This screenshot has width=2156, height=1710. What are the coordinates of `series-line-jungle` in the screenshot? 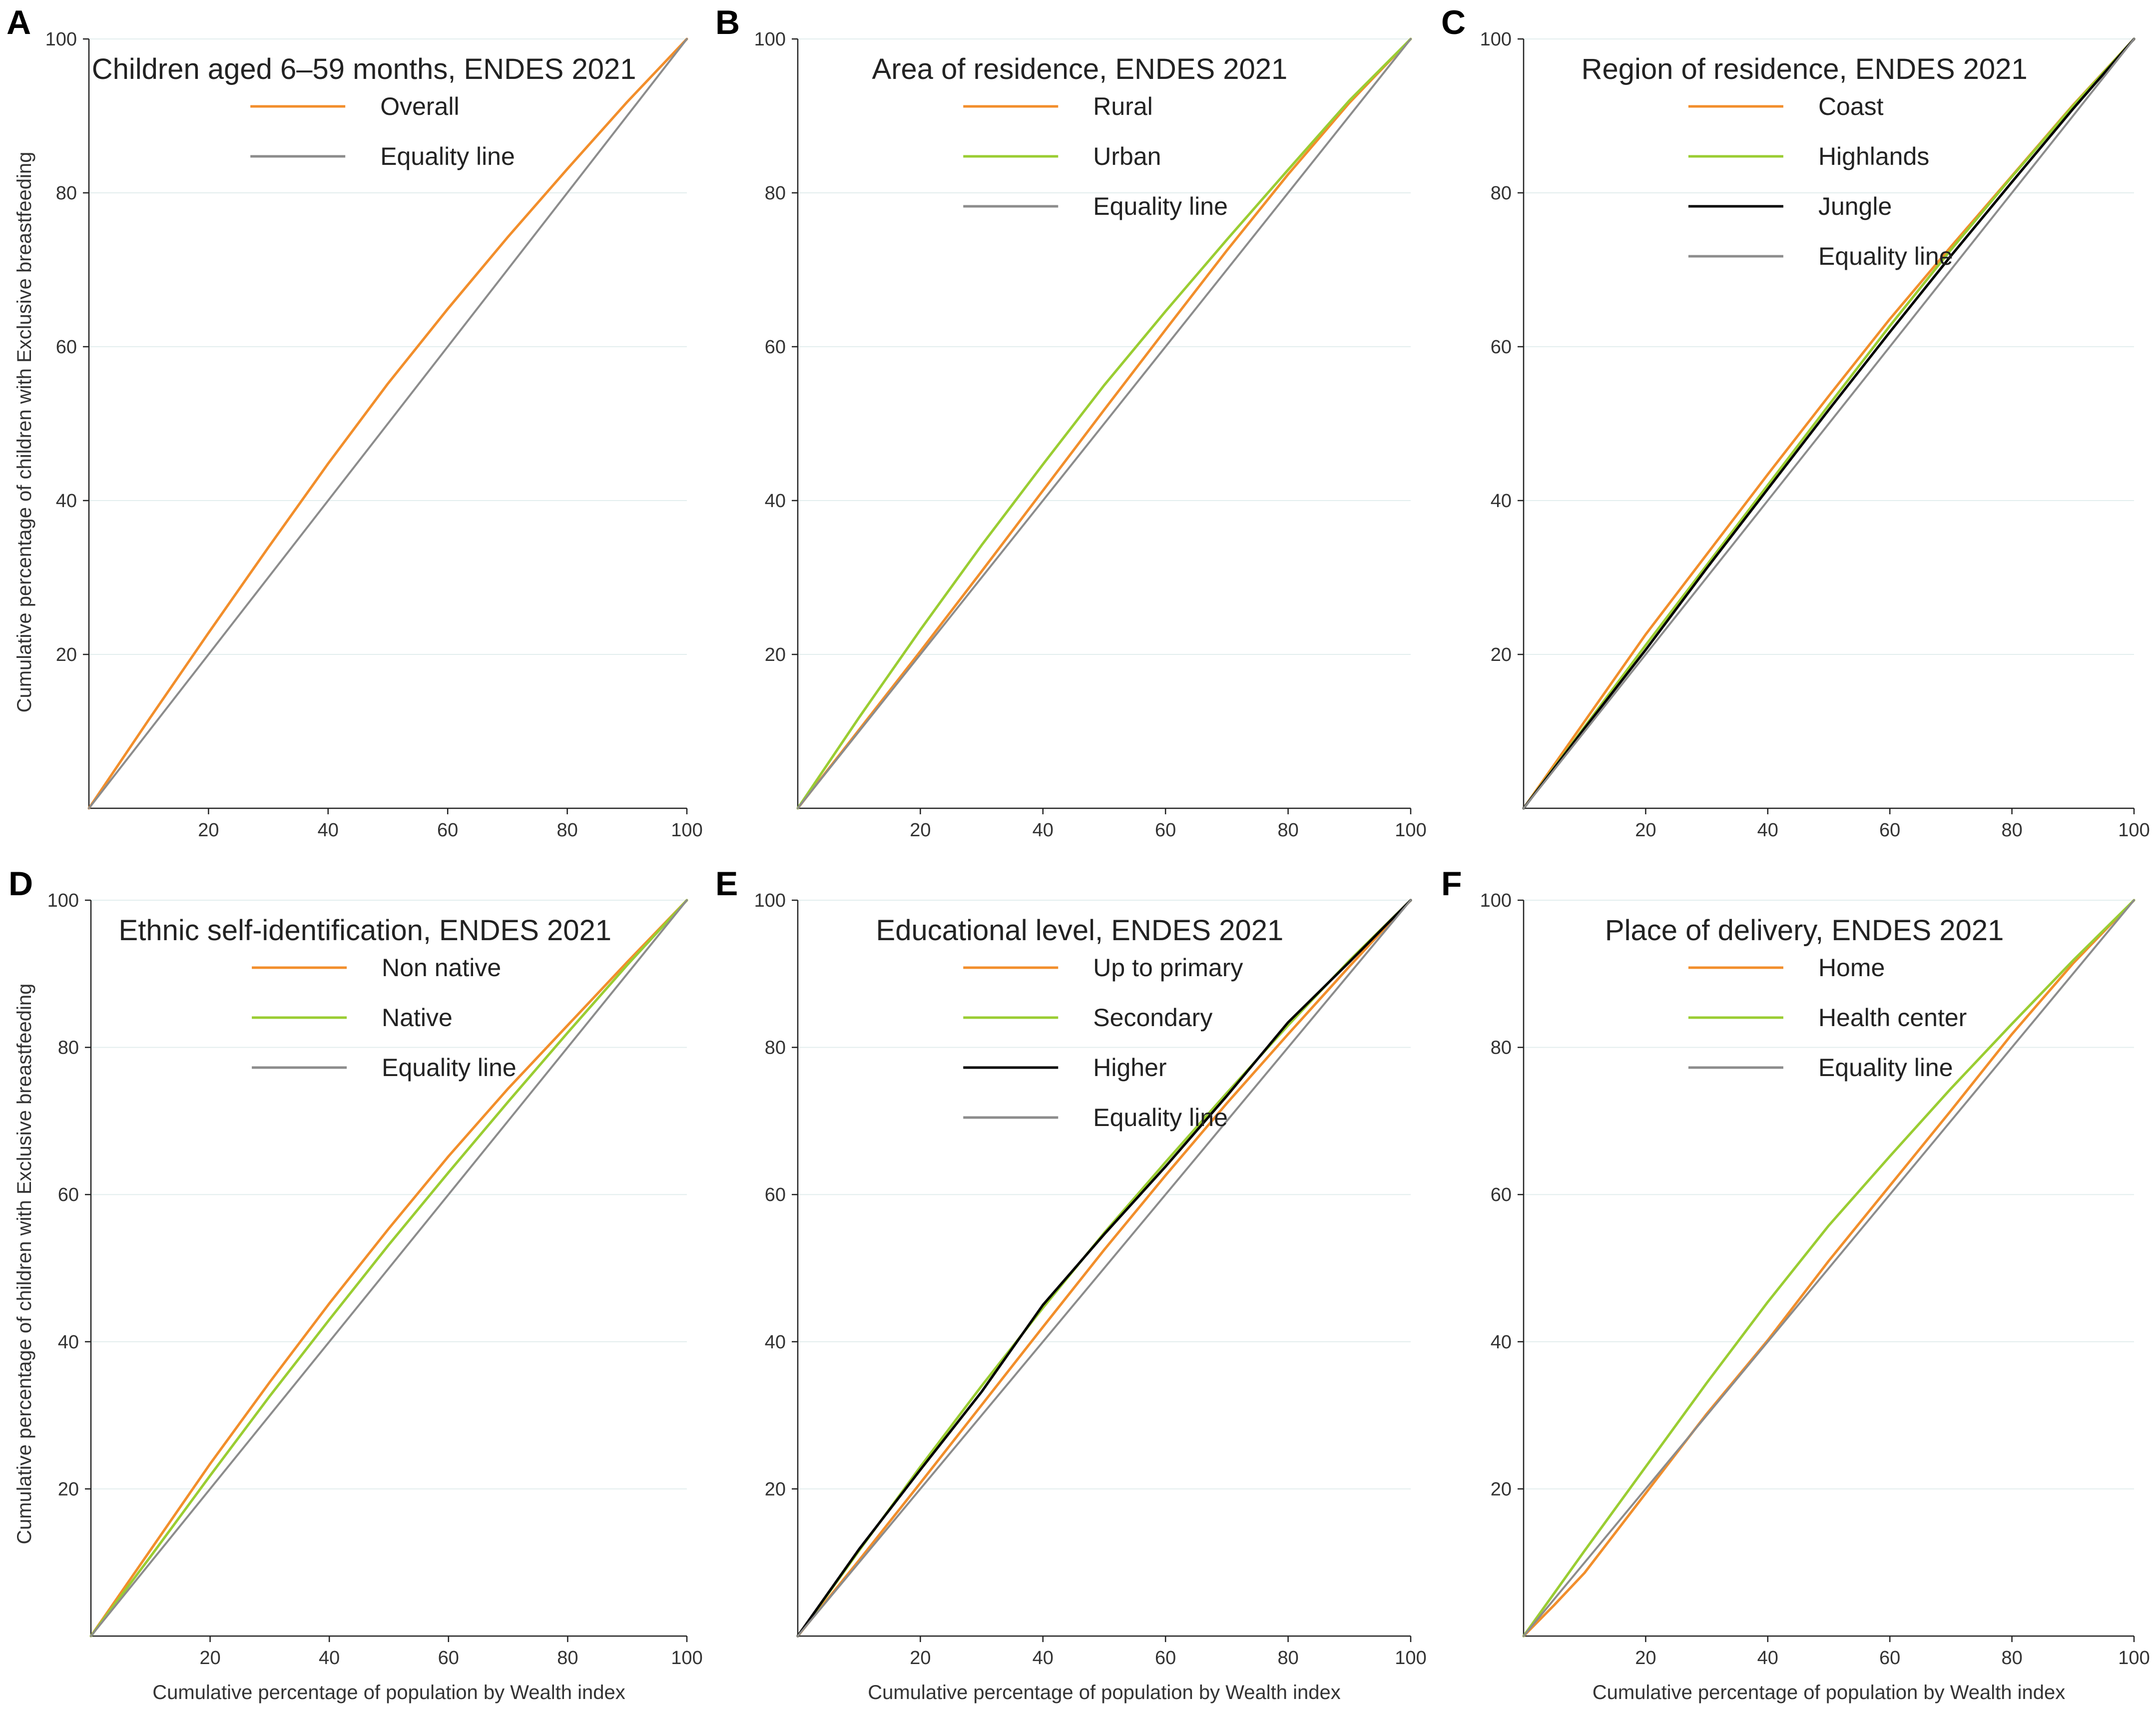 It's located at (1829, 423).